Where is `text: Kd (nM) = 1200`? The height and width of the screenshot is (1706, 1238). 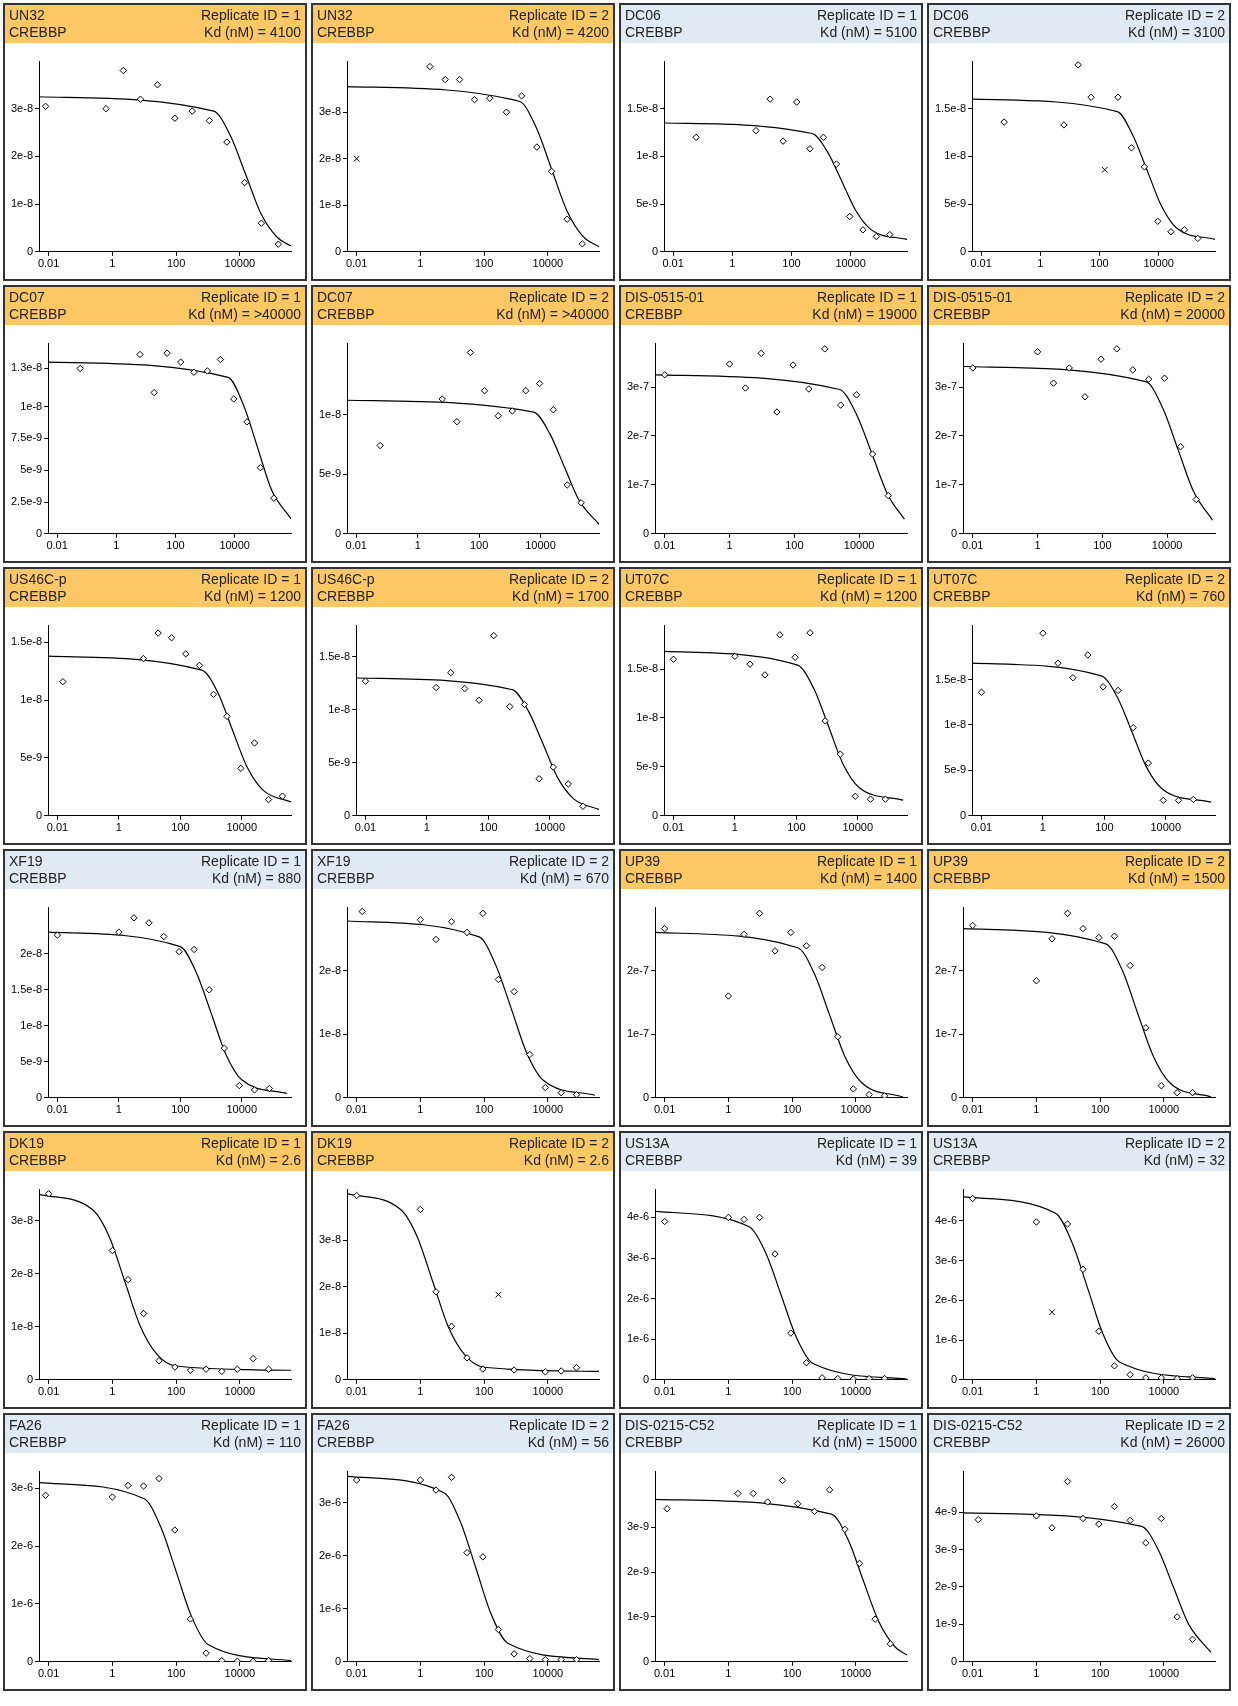
text: Kd (nM) = 1200 is located at coordinates (252, 596).